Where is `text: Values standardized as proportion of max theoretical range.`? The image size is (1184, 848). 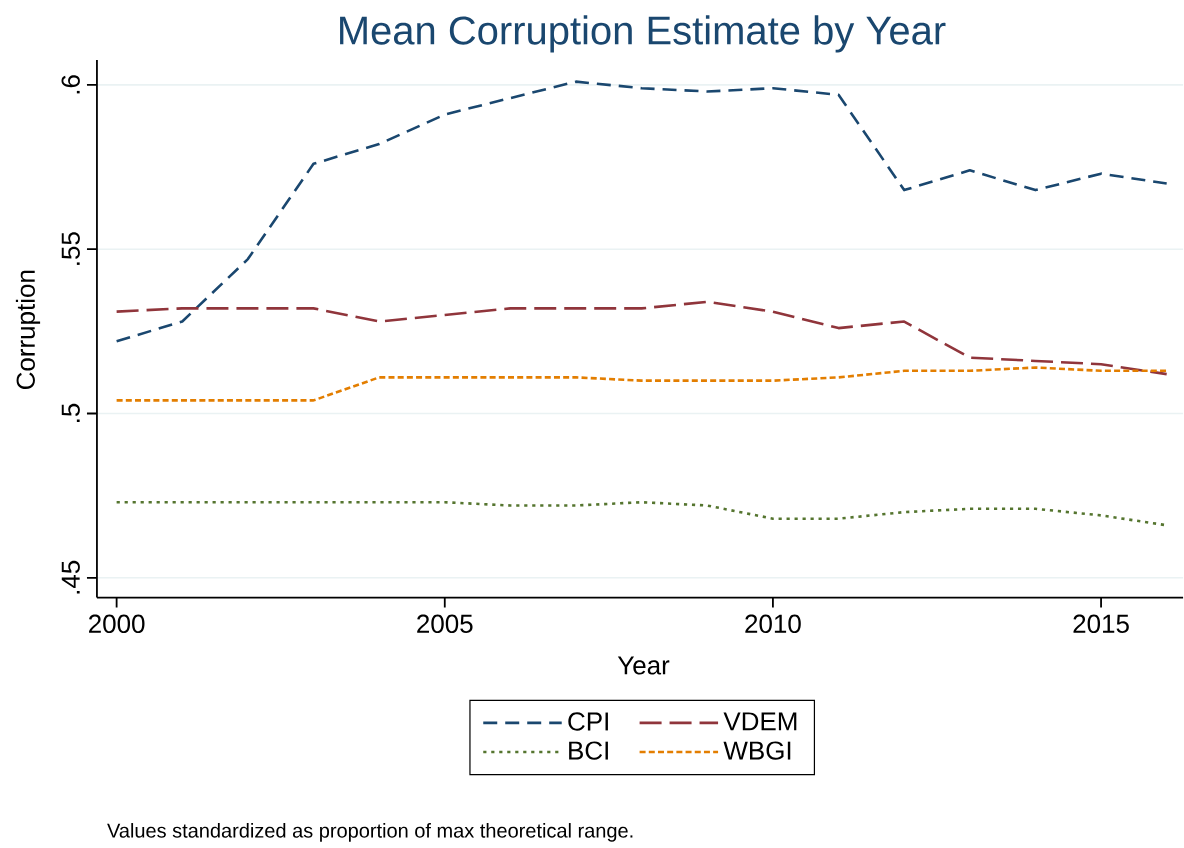 text: Values standardized as proportion of max theoretical range. is located at coordinates (370, 832).